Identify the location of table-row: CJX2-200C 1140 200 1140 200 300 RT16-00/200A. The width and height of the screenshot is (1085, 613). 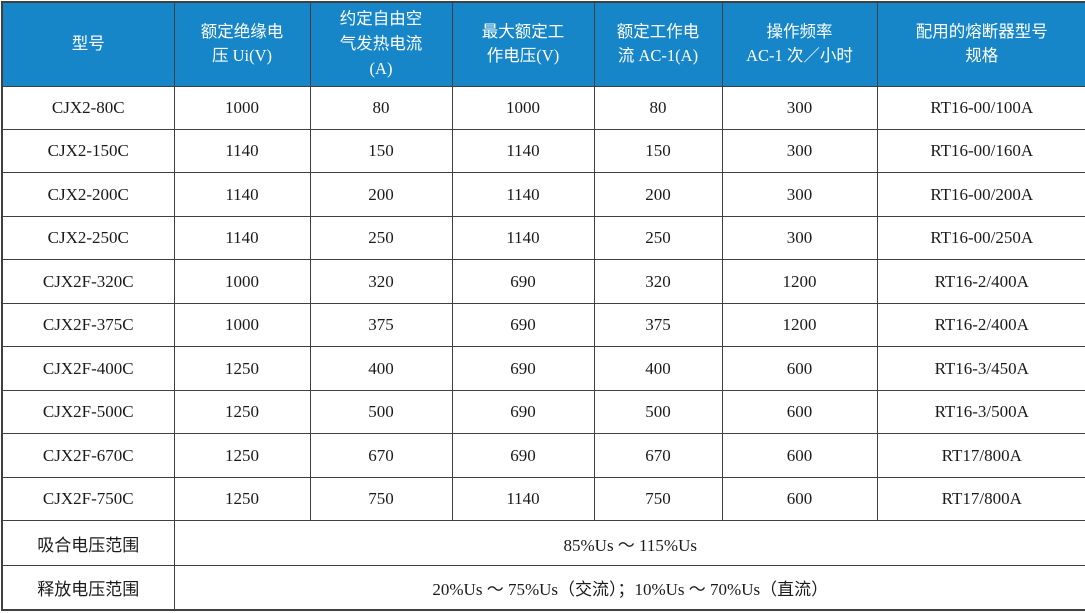
(543, 194).